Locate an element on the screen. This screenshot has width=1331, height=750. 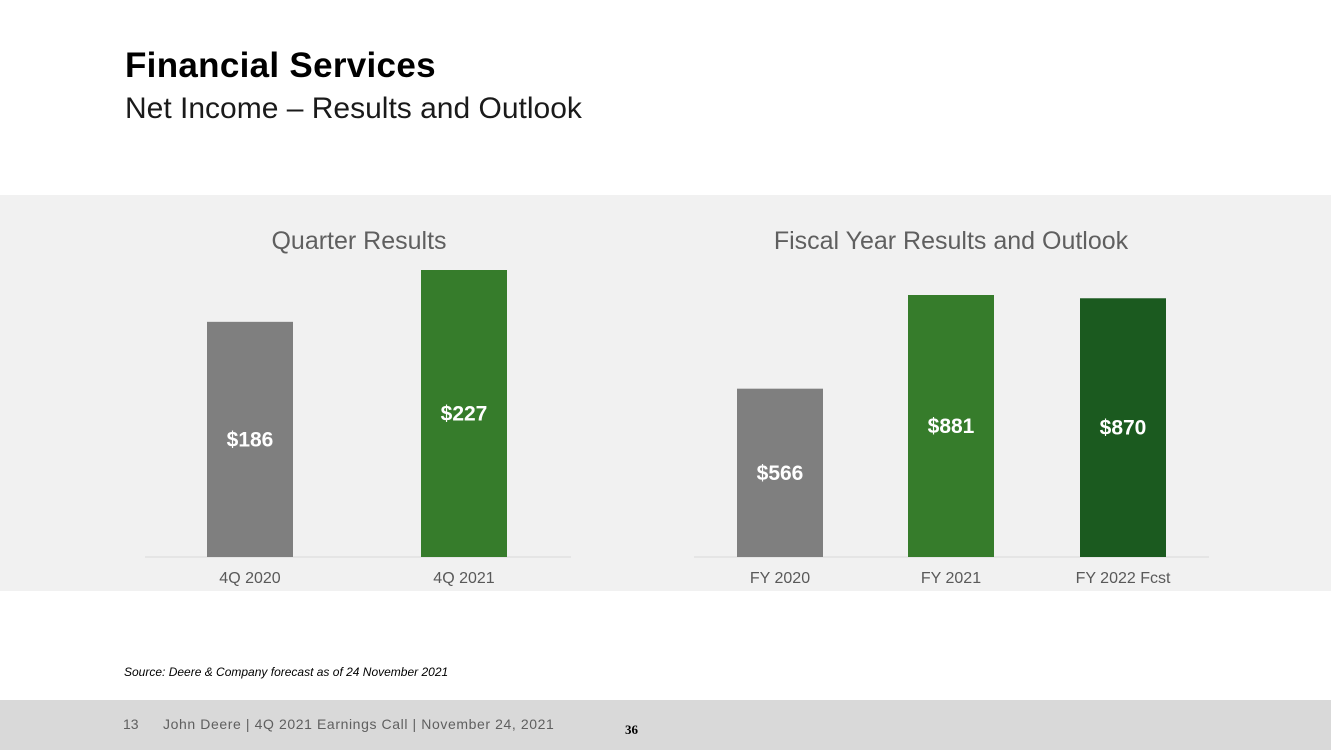
quarter-value-label-2: $227 is located at coordinates (464, 414).